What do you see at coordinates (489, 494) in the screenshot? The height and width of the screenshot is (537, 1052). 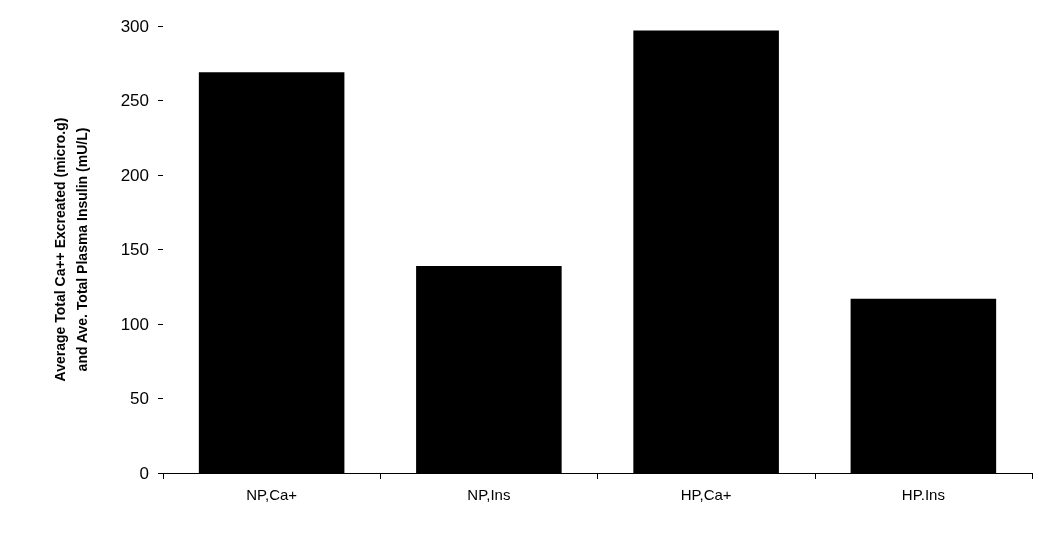 I see `x-tick-label: NP,Ins` at bounding box center [489, 494].